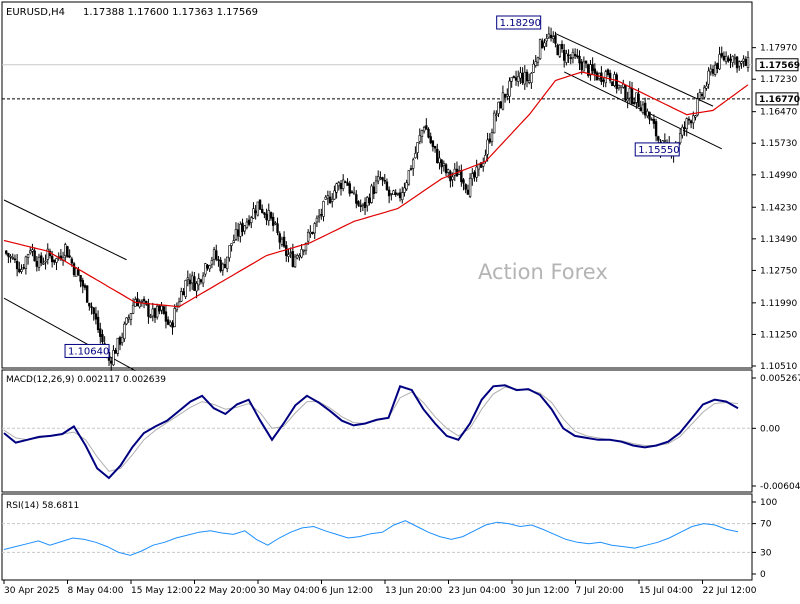 The height and width of the screenshot is (604, 800). What do you see at coordinates (778, 49) in the screenshot?
I see `price-y-tick-label: 1.17970` at bounding box center [778, 49].